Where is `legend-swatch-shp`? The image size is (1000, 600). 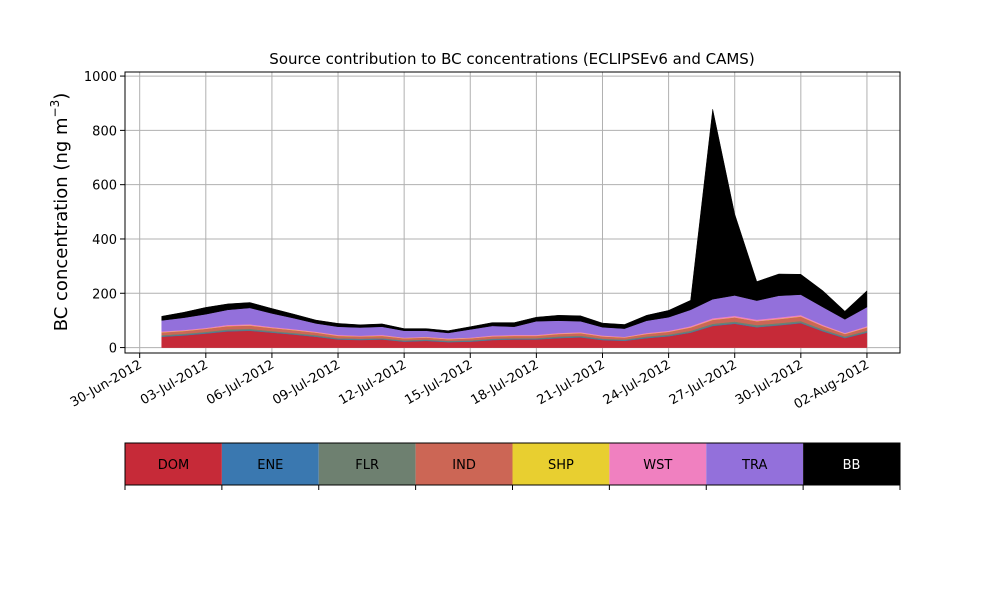 legend-swatch-shp is located at coordinates (561, 464).